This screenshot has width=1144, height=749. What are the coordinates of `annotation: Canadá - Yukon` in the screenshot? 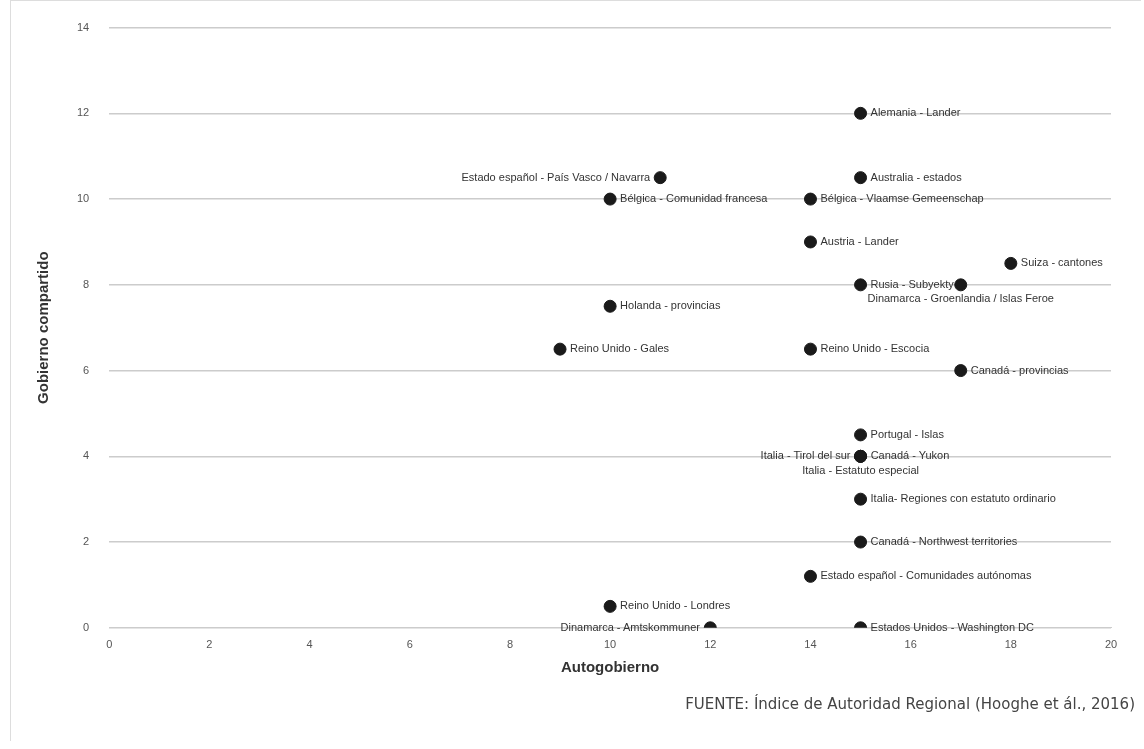 It's located at (910, 455).